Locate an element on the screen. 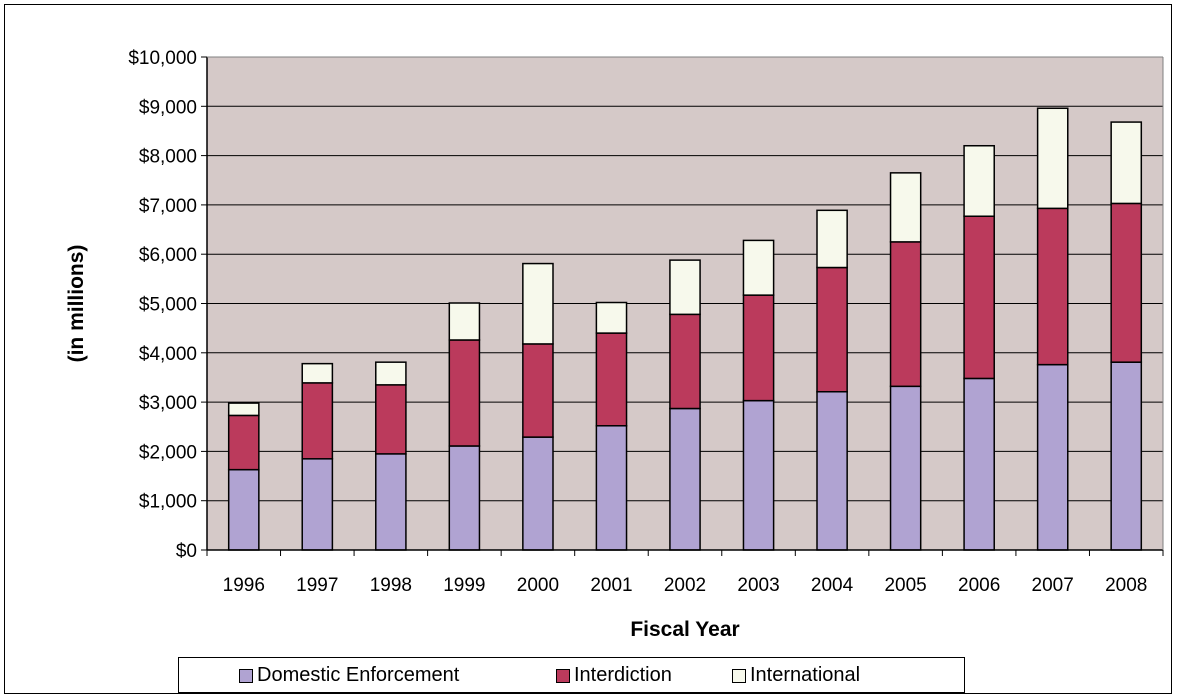 The width and height of the screenshot is (1177, 700). bar-interdiction-2001 is located at coordinates (611, 379).